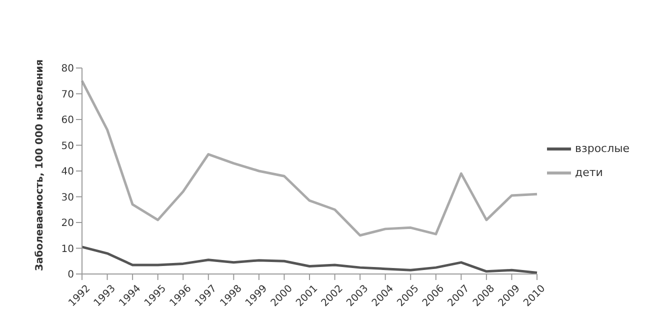 The image size is (665, 321). Describe the element at coordinates (602, 148) in the screenshot. I see `legend-label: взрослые` at that location.